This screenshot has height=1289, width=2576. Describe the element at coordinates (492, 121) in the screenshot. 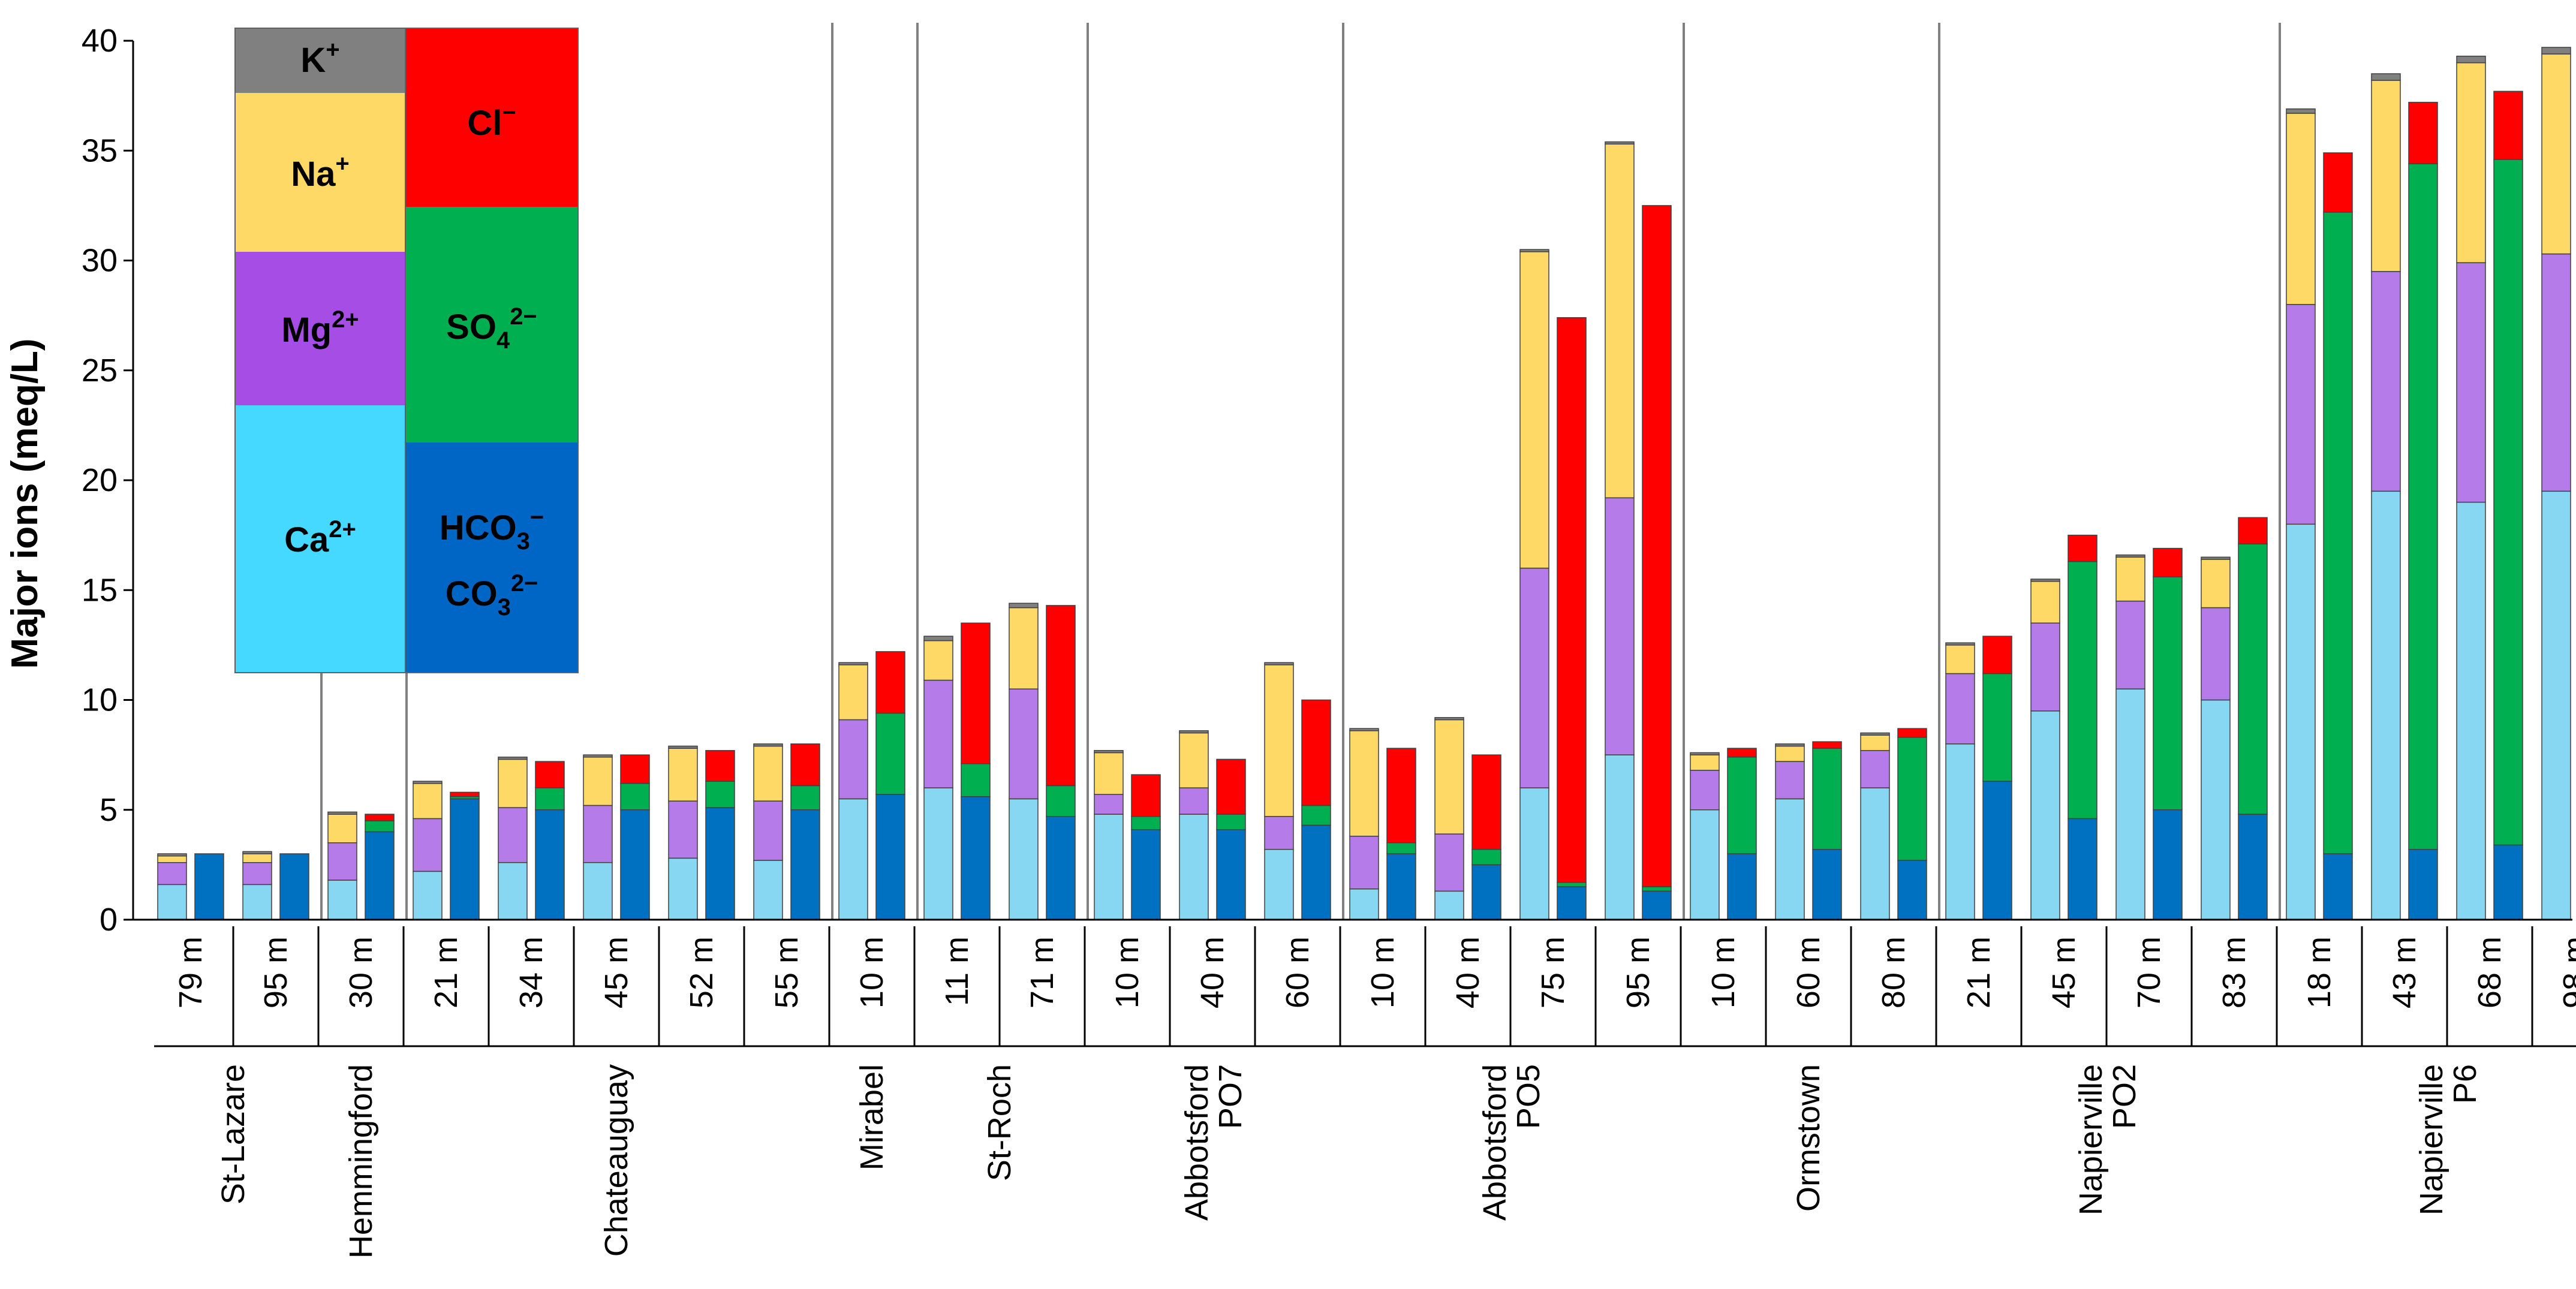

I see `legend-label-cl: Cl−` at that location.